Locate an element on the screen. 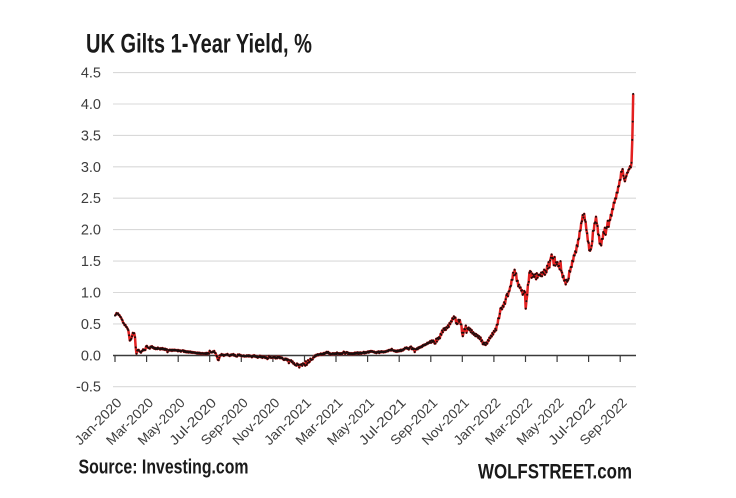  svg-text: 0.5 is located at coordinates (91, 325).